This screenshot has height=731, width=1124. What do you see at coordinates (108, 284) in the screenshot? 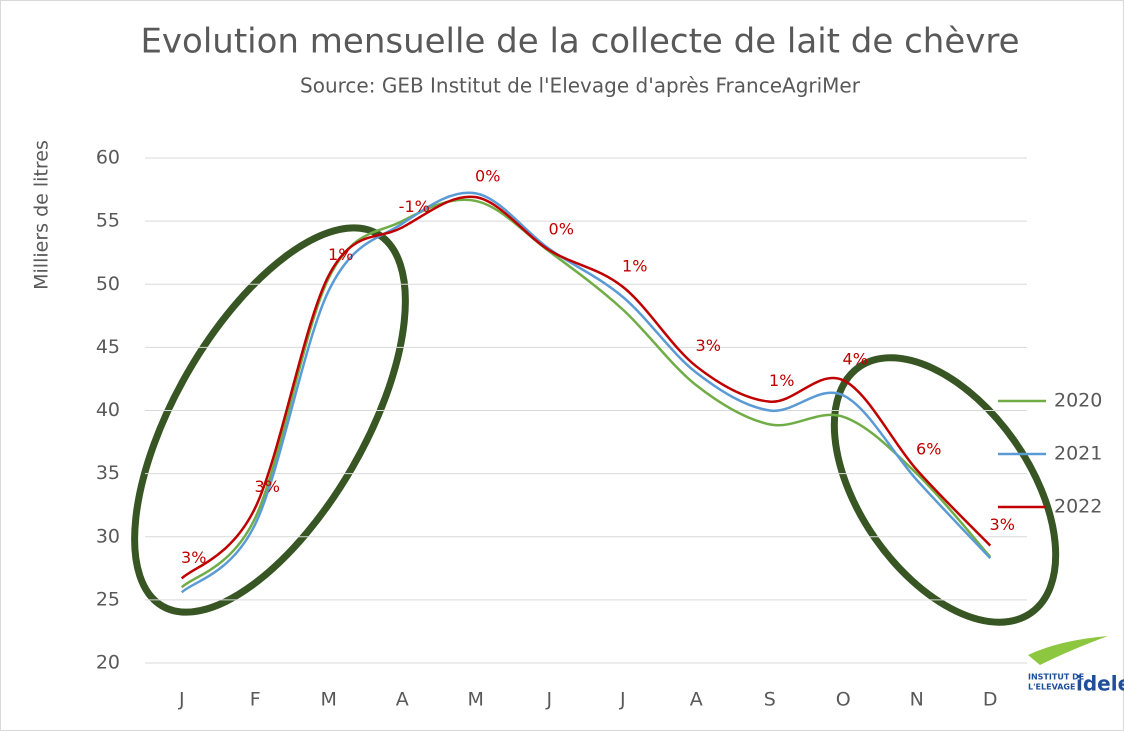
I see `y-tick-label: 50` at bounding box center [108, 284].